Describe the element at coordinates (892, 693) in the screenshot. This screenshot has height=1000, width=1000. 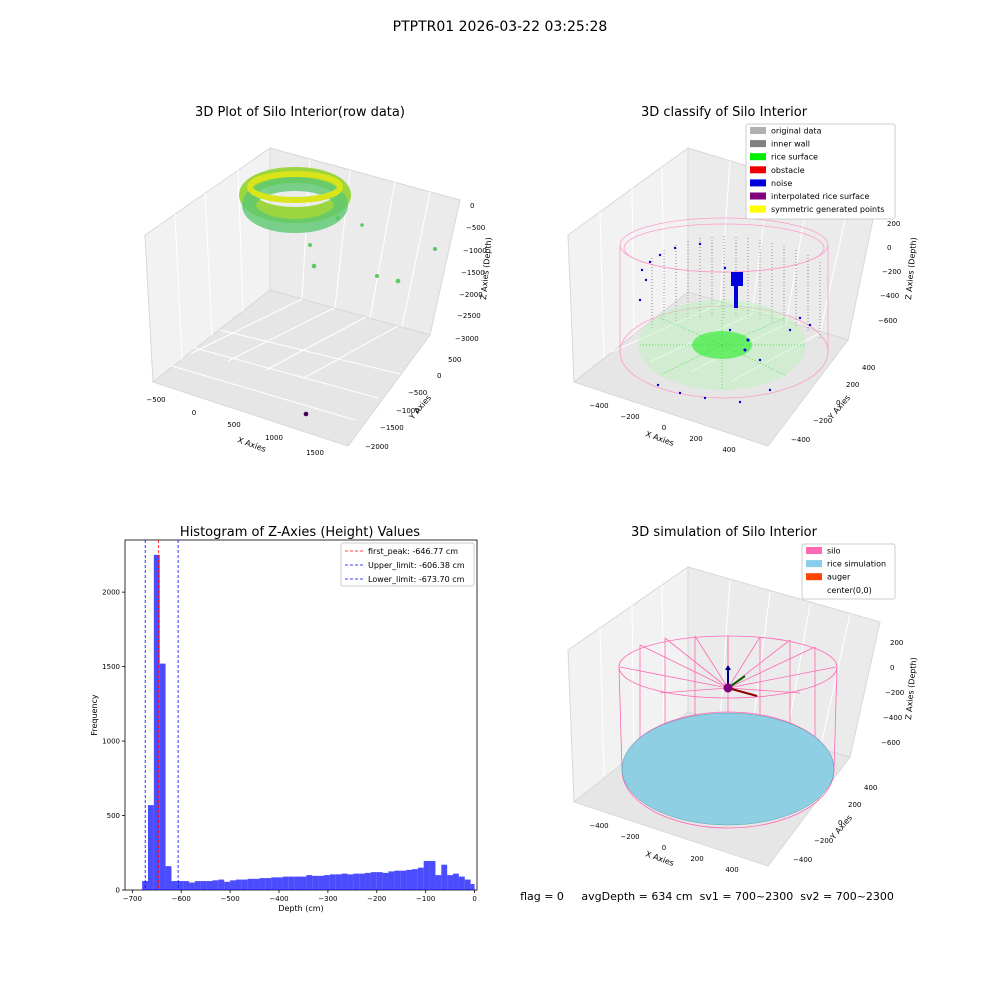
I see `panel4-z-ticks: 200 0 −200 −400 −600` at that location.